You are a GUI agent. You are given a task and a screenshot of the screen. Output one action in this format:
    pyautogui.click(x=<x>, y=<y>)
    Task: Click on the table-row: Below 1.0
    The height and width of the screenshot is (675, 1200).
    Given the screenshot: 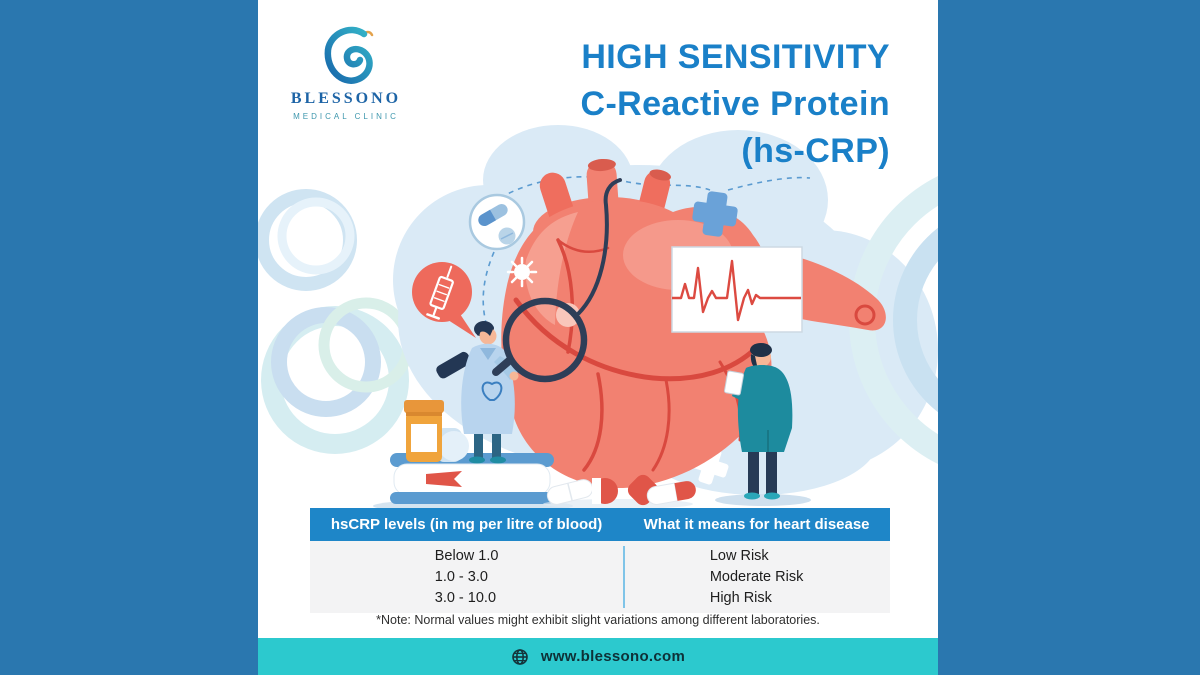 What is the action you would take?
    pyautogui.click(x=466, y=556)
    